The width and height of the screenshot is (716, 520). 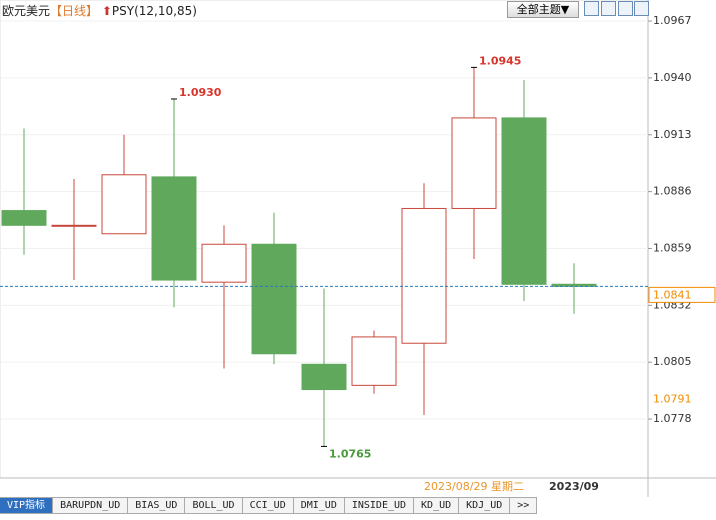 What do you see at coordinates (91, 505) in the screenshot?
I see `tab: BARUPDN_UD` at bounding box center [91, 505].